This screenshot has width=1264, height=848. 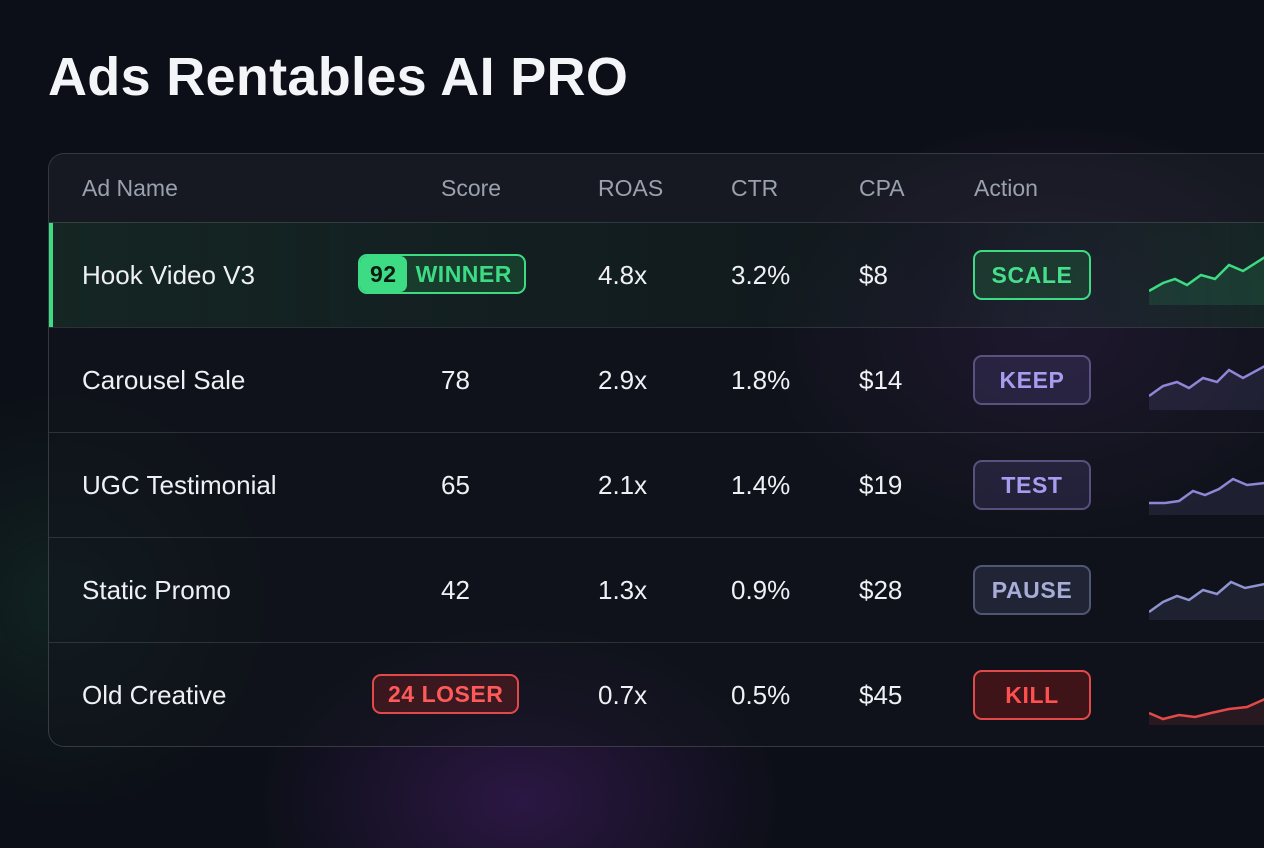 I want to click on cpa-value: $14, so click(x=881, y=380).